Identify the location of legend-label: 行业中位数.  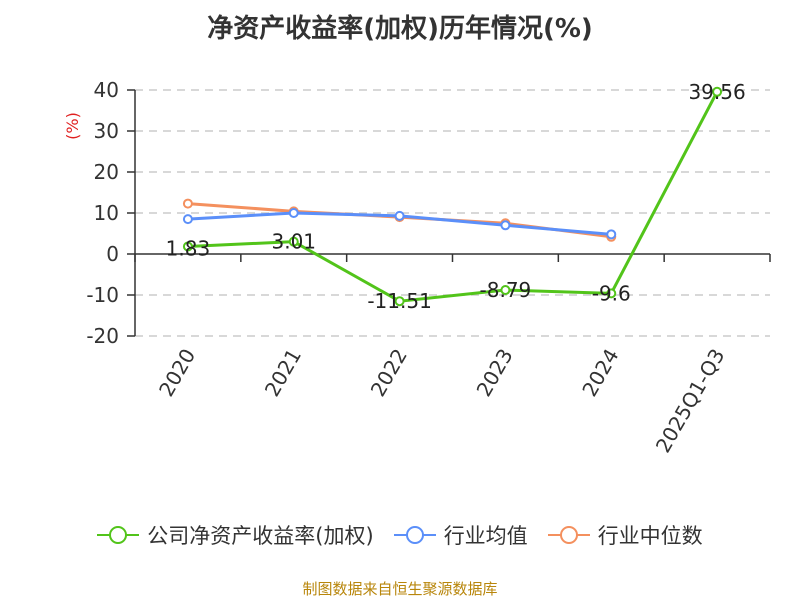
(650, 536).